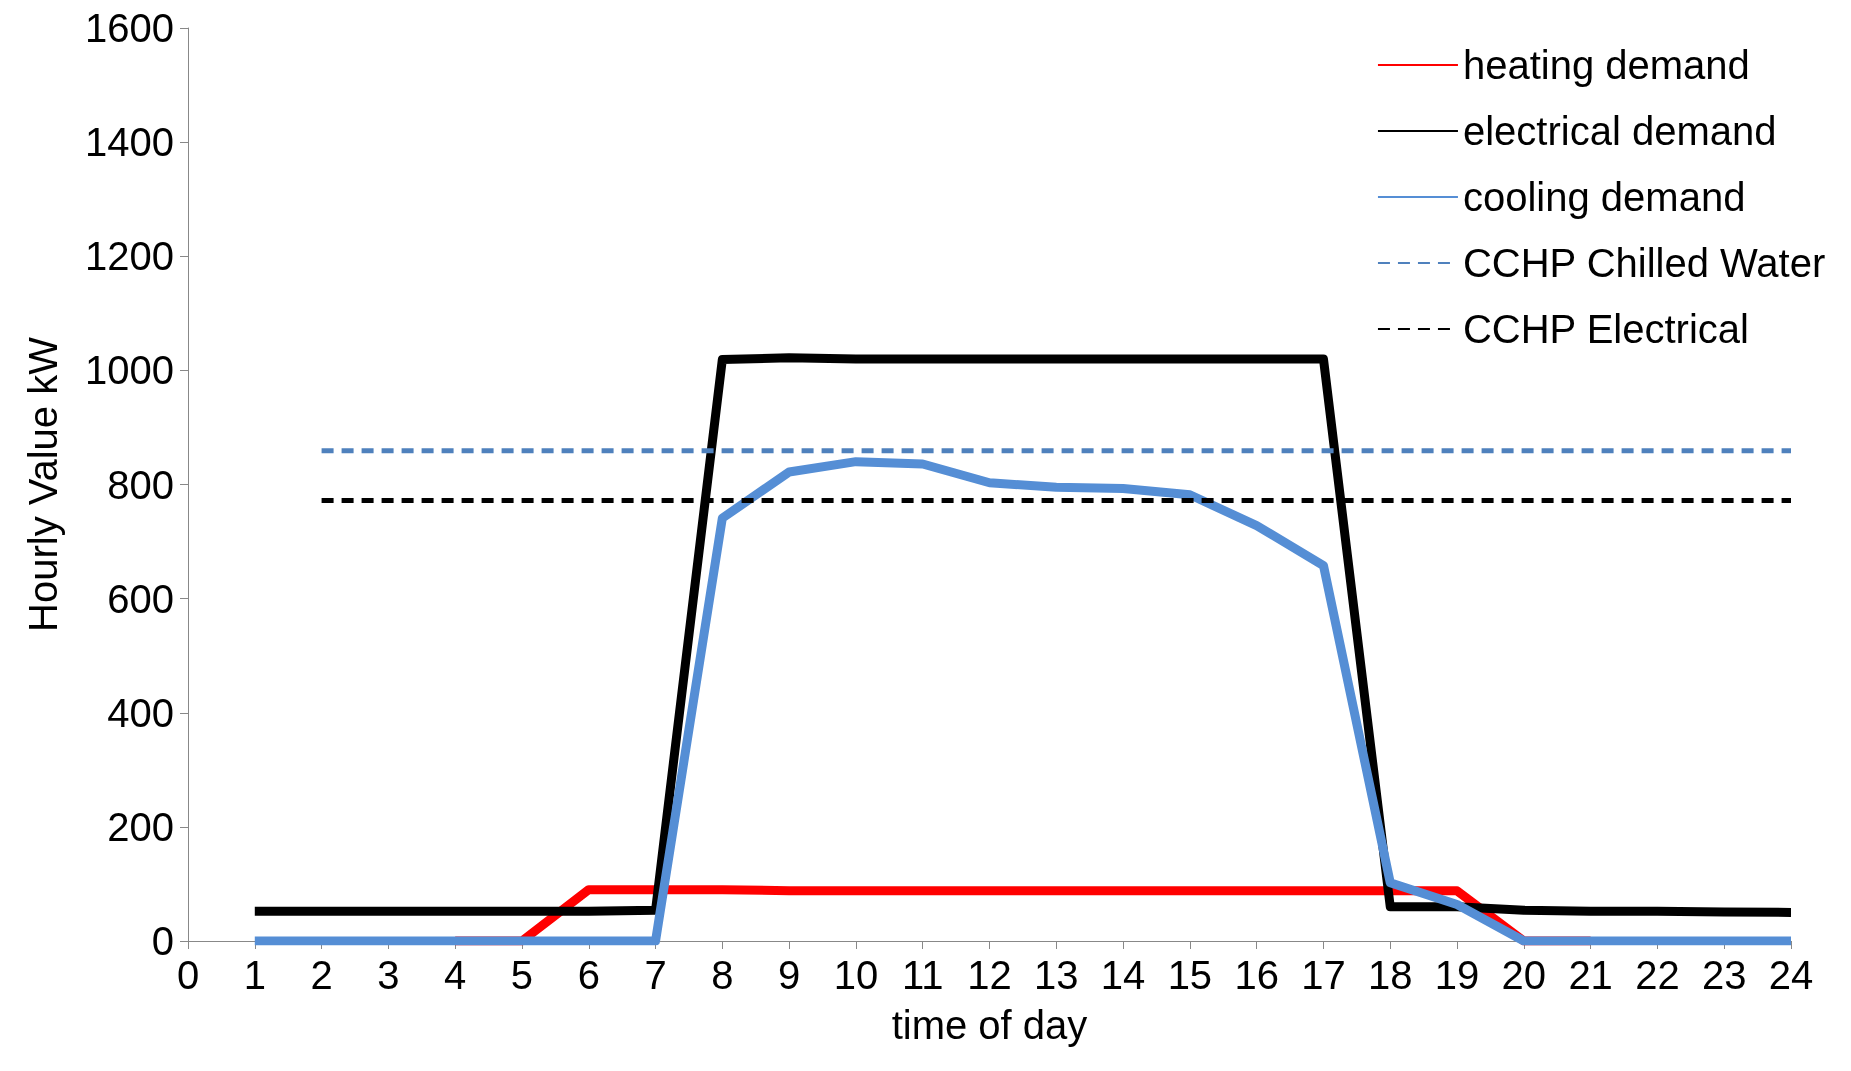  I want to click on x-tick-label: 1, so click(254, 975).